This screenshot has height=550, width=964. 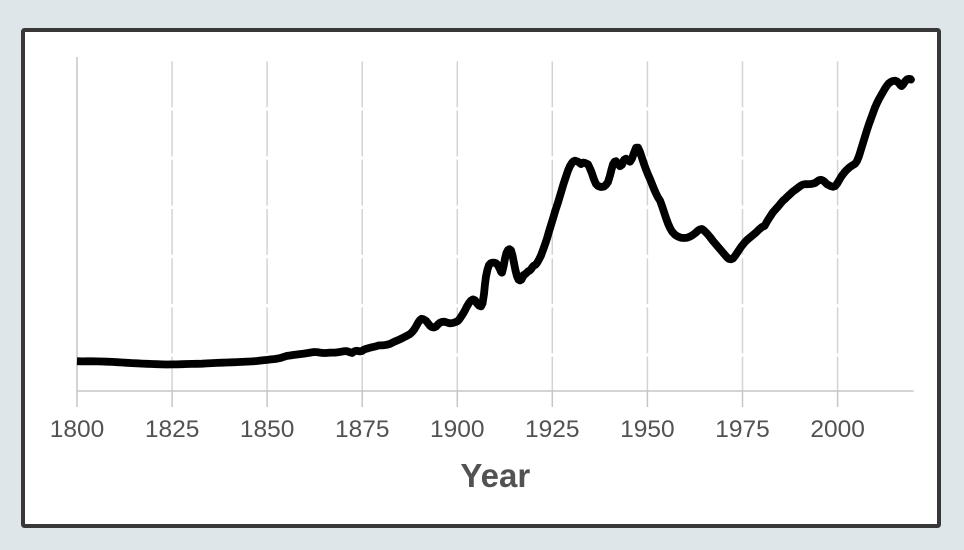 I want to click on svg-text: 1800, so click(x=77, y=429).